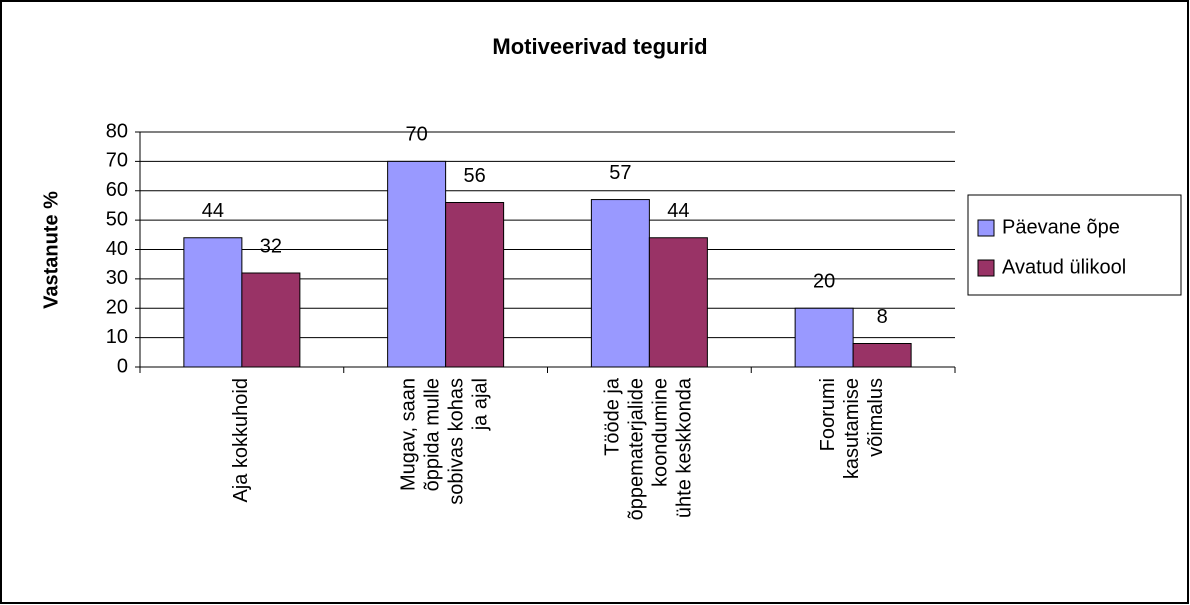 This screenshot has height=605, width=1190. What do you see at coordinates (475, 176) in the screenshot?
I see `data-label: 56` at bounding box center [475, 176].